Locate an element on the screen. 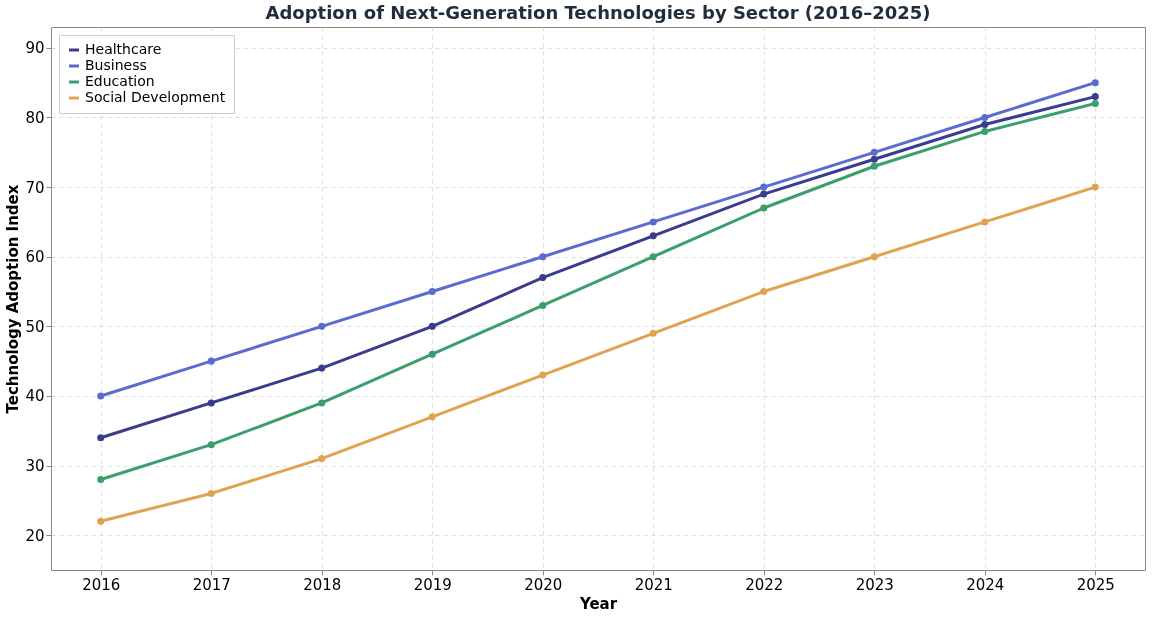 This screenshot has height=622, width=1156. legend-label: Business is located at coordinates (116, 65).